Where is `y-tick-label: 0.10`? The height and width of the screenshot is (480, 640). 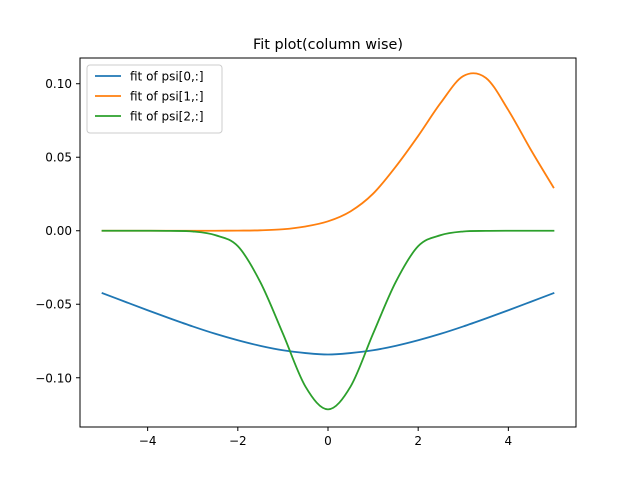 y-tick-label: 0.10 is located at coordinates (58, 84).